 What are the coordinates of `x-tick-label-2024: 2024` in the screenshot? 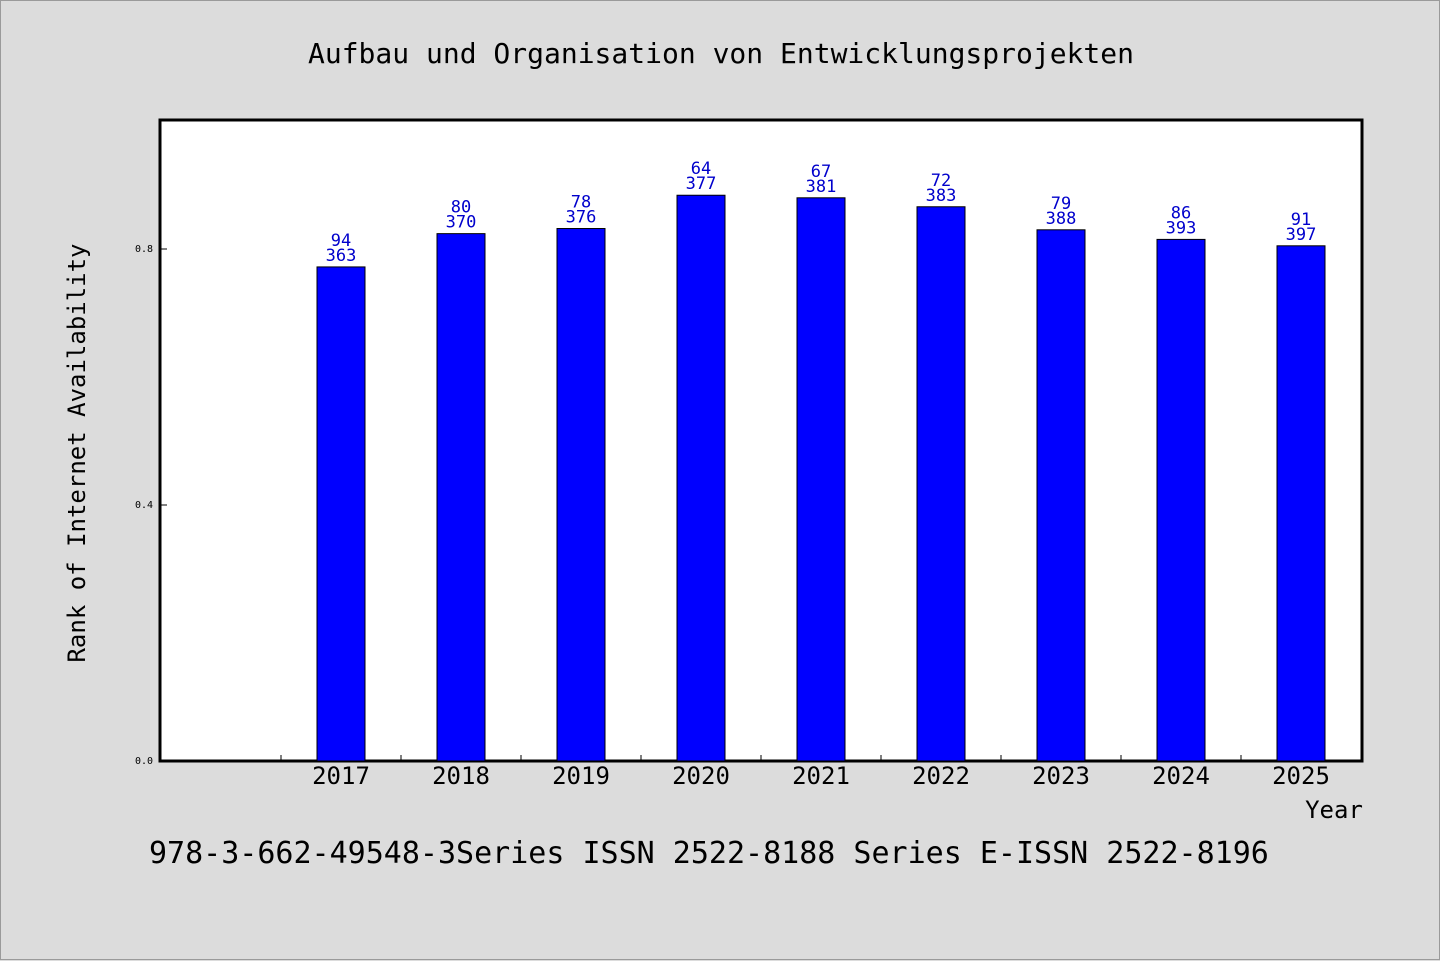 It's located at (1181, 776).